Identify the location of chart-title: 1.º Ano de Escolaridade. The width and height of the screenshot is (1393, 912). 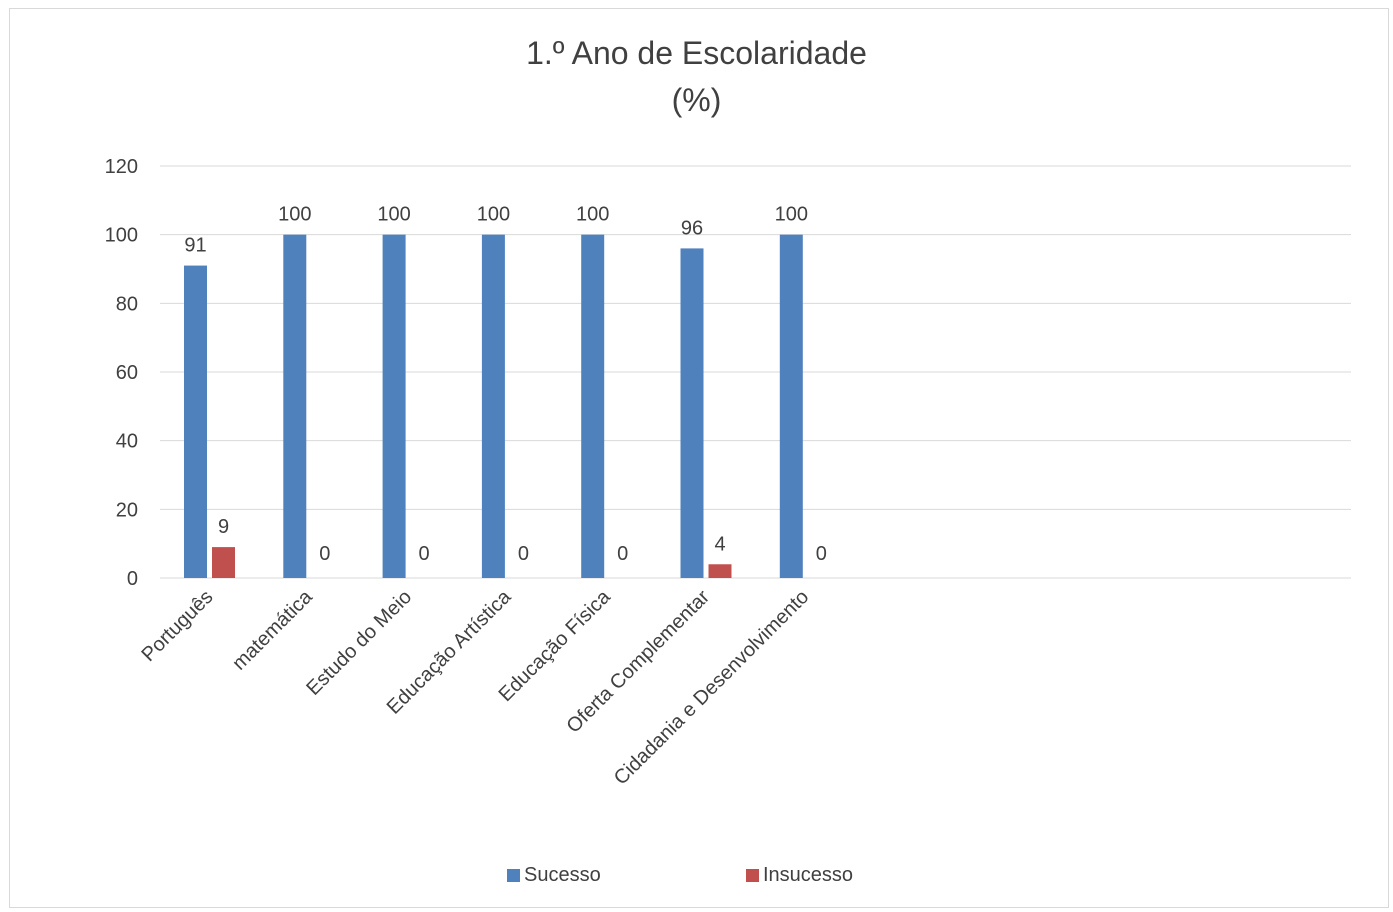
(696, 53).